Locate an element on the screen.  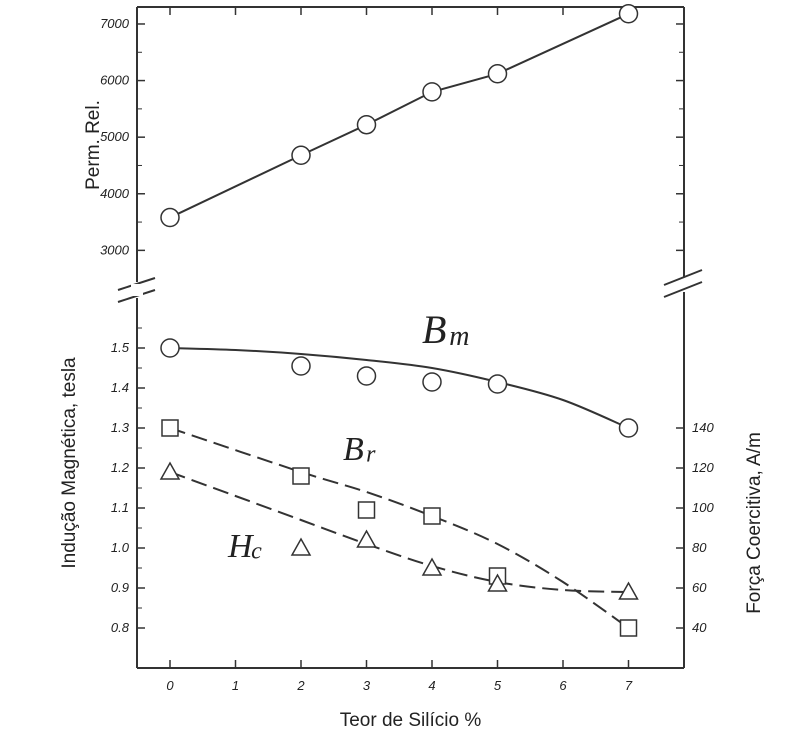
bm-curve is located at coordinates (399, 388).